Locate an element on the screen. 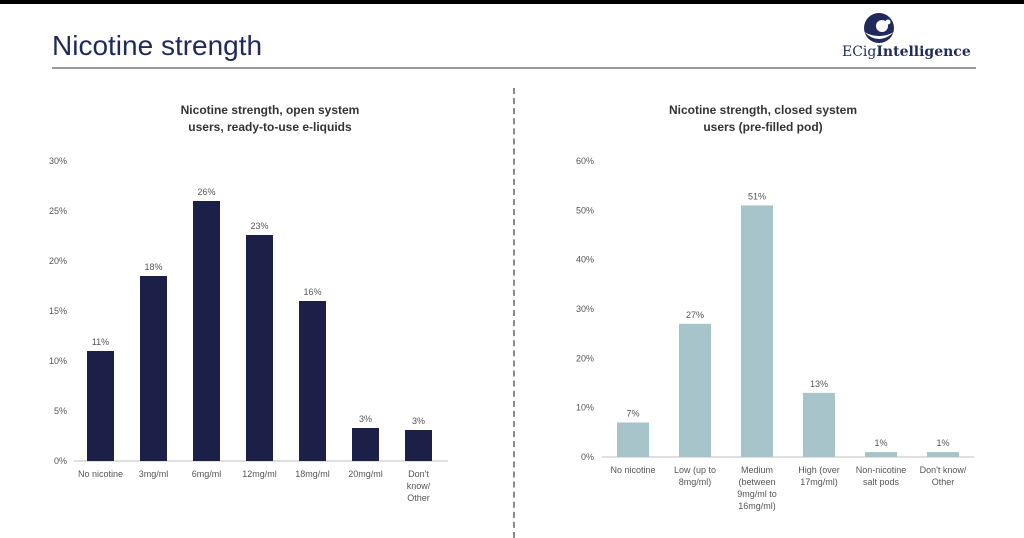  ecig-intelligence-logo: ECigIntelligence is located at coordinates (912, 38).